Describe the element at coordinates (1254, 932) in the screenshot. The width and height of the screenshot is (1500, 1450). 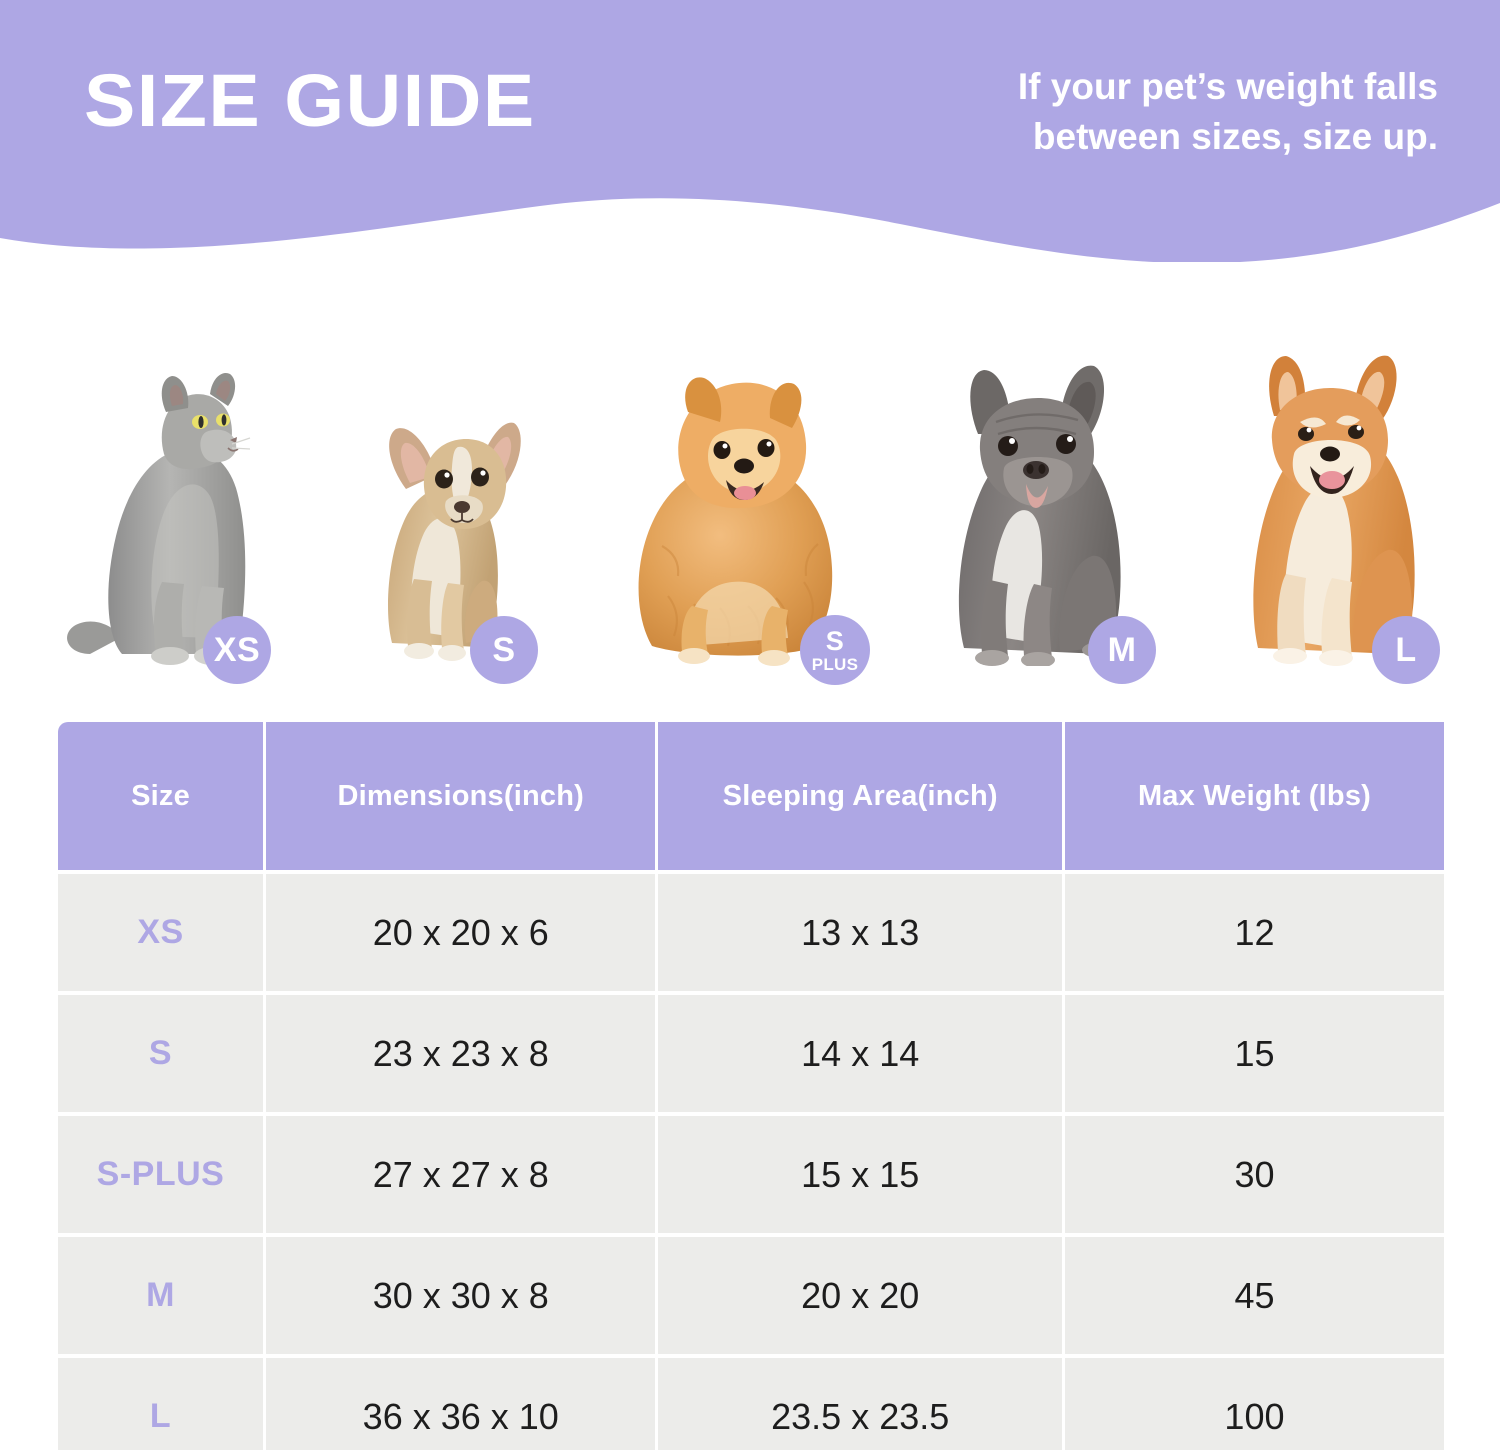
I see `cell-max-weight: 12` at that location.